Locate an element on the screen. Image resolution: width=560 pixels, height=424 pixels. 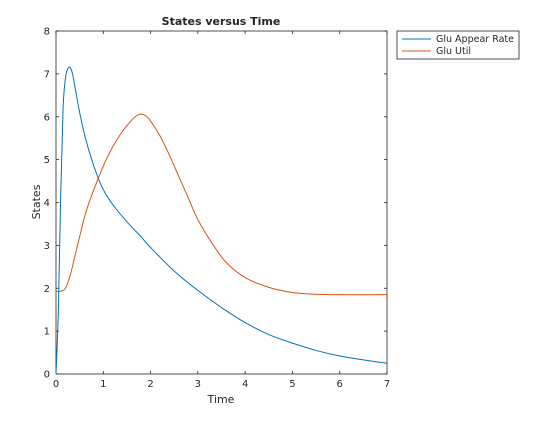
legend-label-glu-util: Glu Util is located at coordinates (453, 51).